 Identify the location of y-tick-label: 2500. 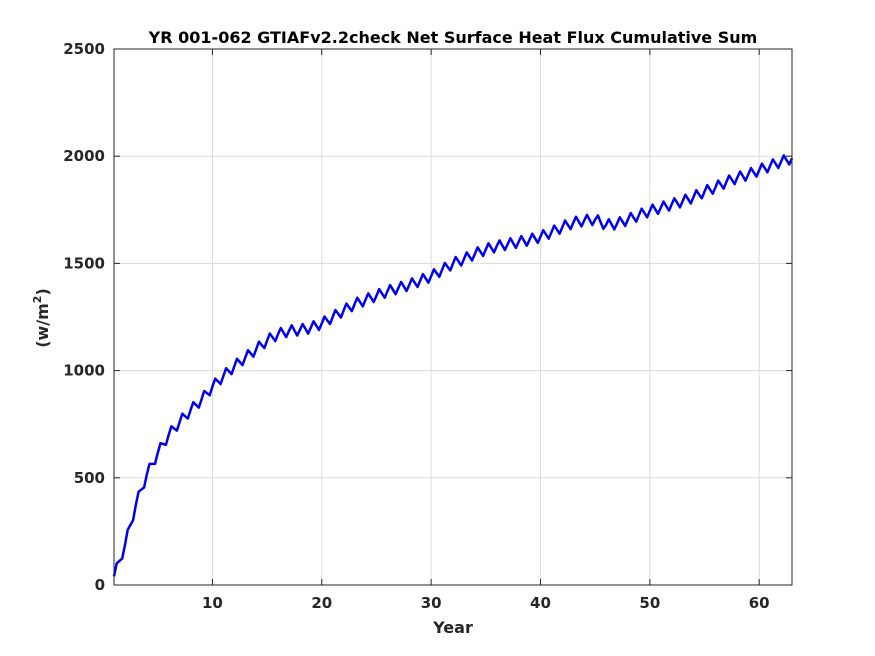
(84, 49).